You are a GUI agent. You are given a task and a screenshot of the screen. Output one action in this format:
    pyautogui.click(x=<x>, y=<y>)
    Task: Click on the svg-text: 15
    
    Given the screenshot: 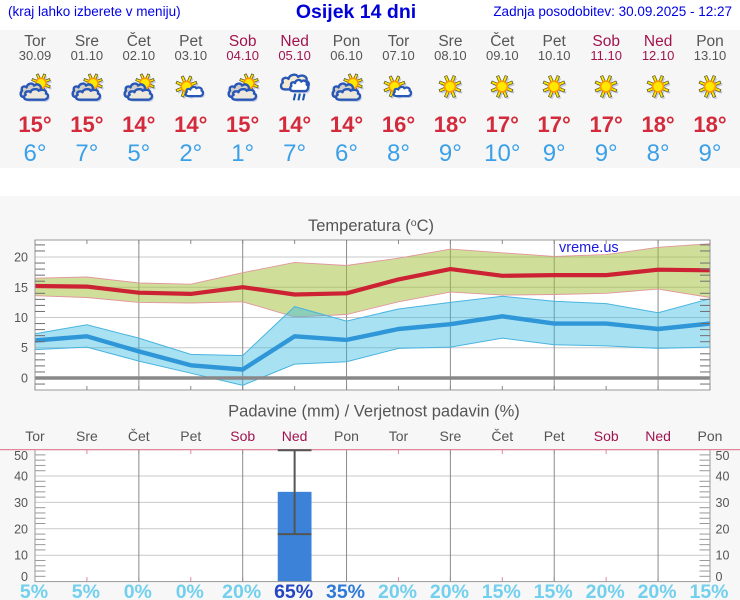 What is the action you would take?
    pyautogui.click(x=21, y=288)
    